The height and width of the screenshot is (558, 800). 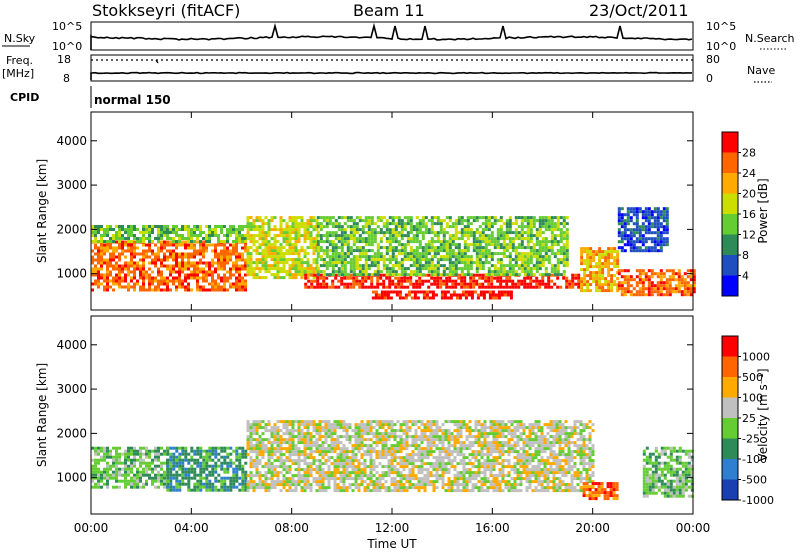 What do you see at coordinates (67, 46) in the screenshot?
I see `nsky-tick-bottom: 10^0` at bounding box center [67, 46].